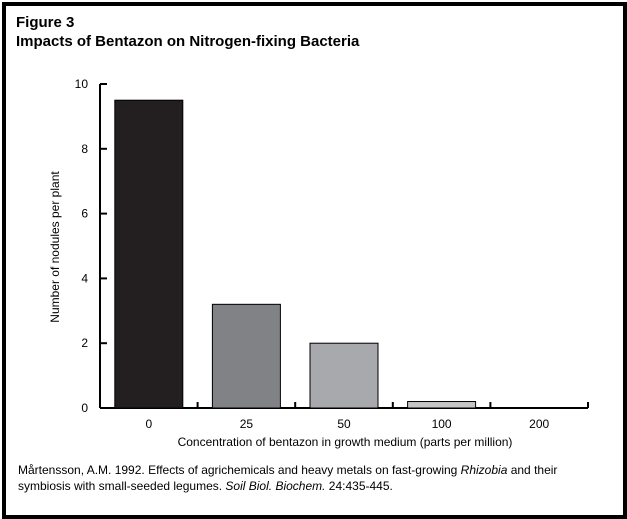 This screenshot has height=519, width=627. What do you see at coordinates (148, 424) in the screenshot?
I see `x-tick-label: 0` at bounding box center [148, 424].